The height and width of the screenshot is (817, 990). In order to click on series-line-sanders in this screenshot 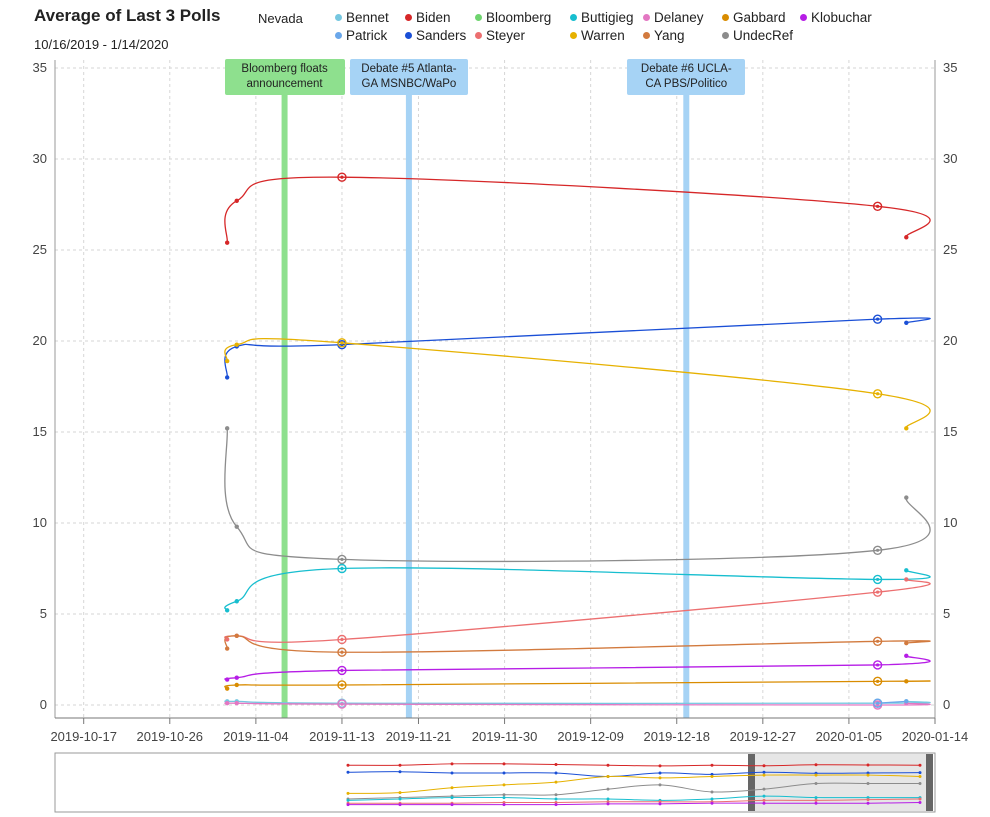, I will do `click(577, 347)`.